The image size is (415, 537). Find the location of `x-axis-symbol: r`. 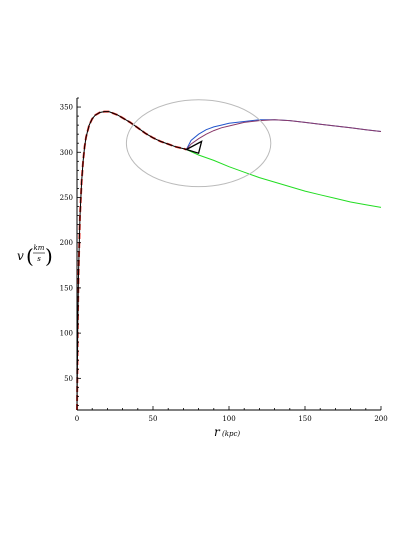

x-axis-symbol: r is located at coordinates (217, 432).